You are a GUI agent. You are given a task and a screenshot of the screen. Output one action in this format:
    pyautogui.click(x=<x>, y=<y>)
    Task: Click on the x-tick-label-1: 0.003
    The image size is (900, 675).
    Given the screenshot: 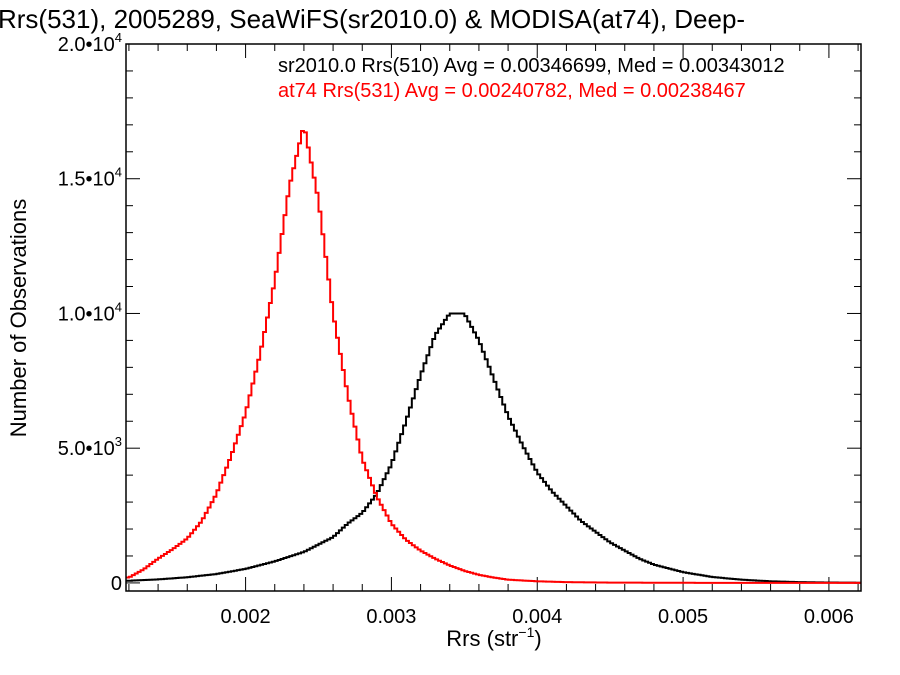 What is the action you would take?
    pyautogui.click(x=391, y=617)
    